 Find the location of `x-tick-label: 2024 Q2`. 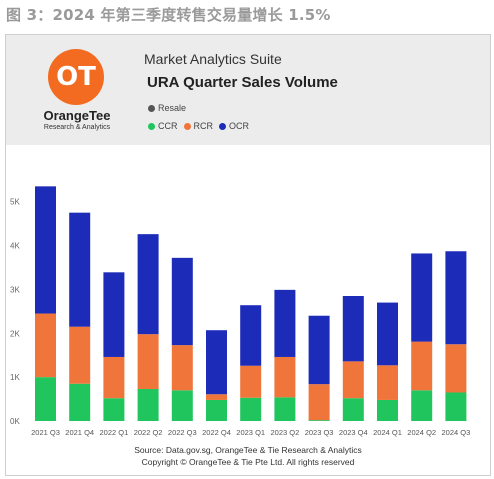

x-tick-label: 2024 Q2 is located at coordinates (421, 432).